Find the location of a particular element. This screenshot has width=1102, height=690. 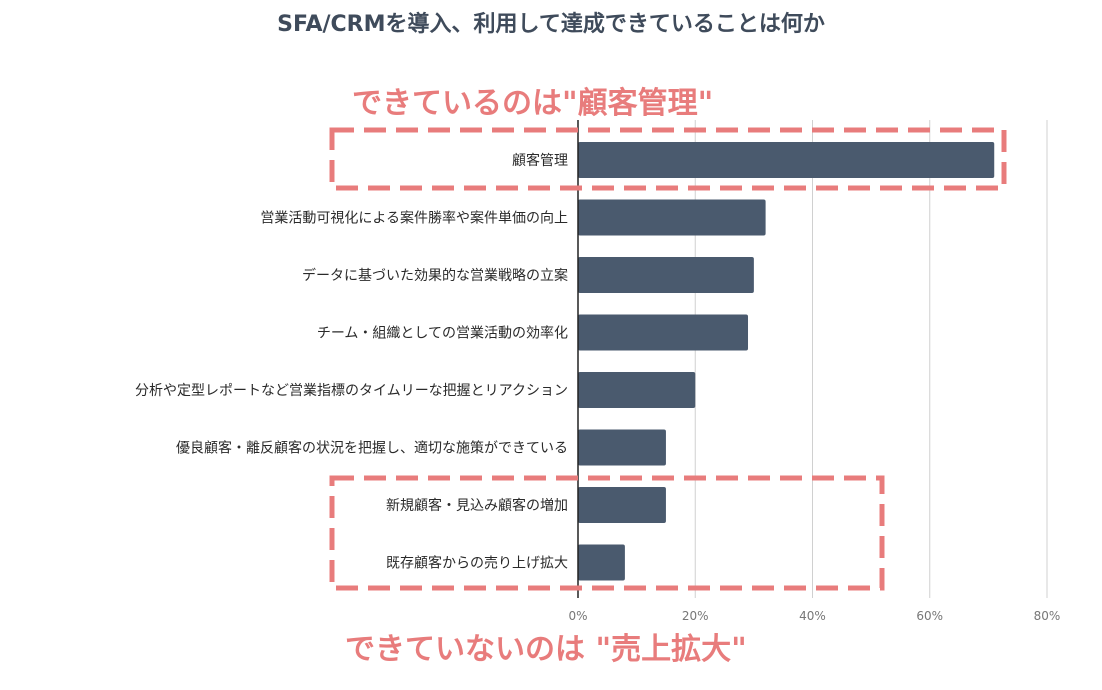

category-label: データに基づいた効果的な営業戦略の立案 is located at coordinates (435, 275).